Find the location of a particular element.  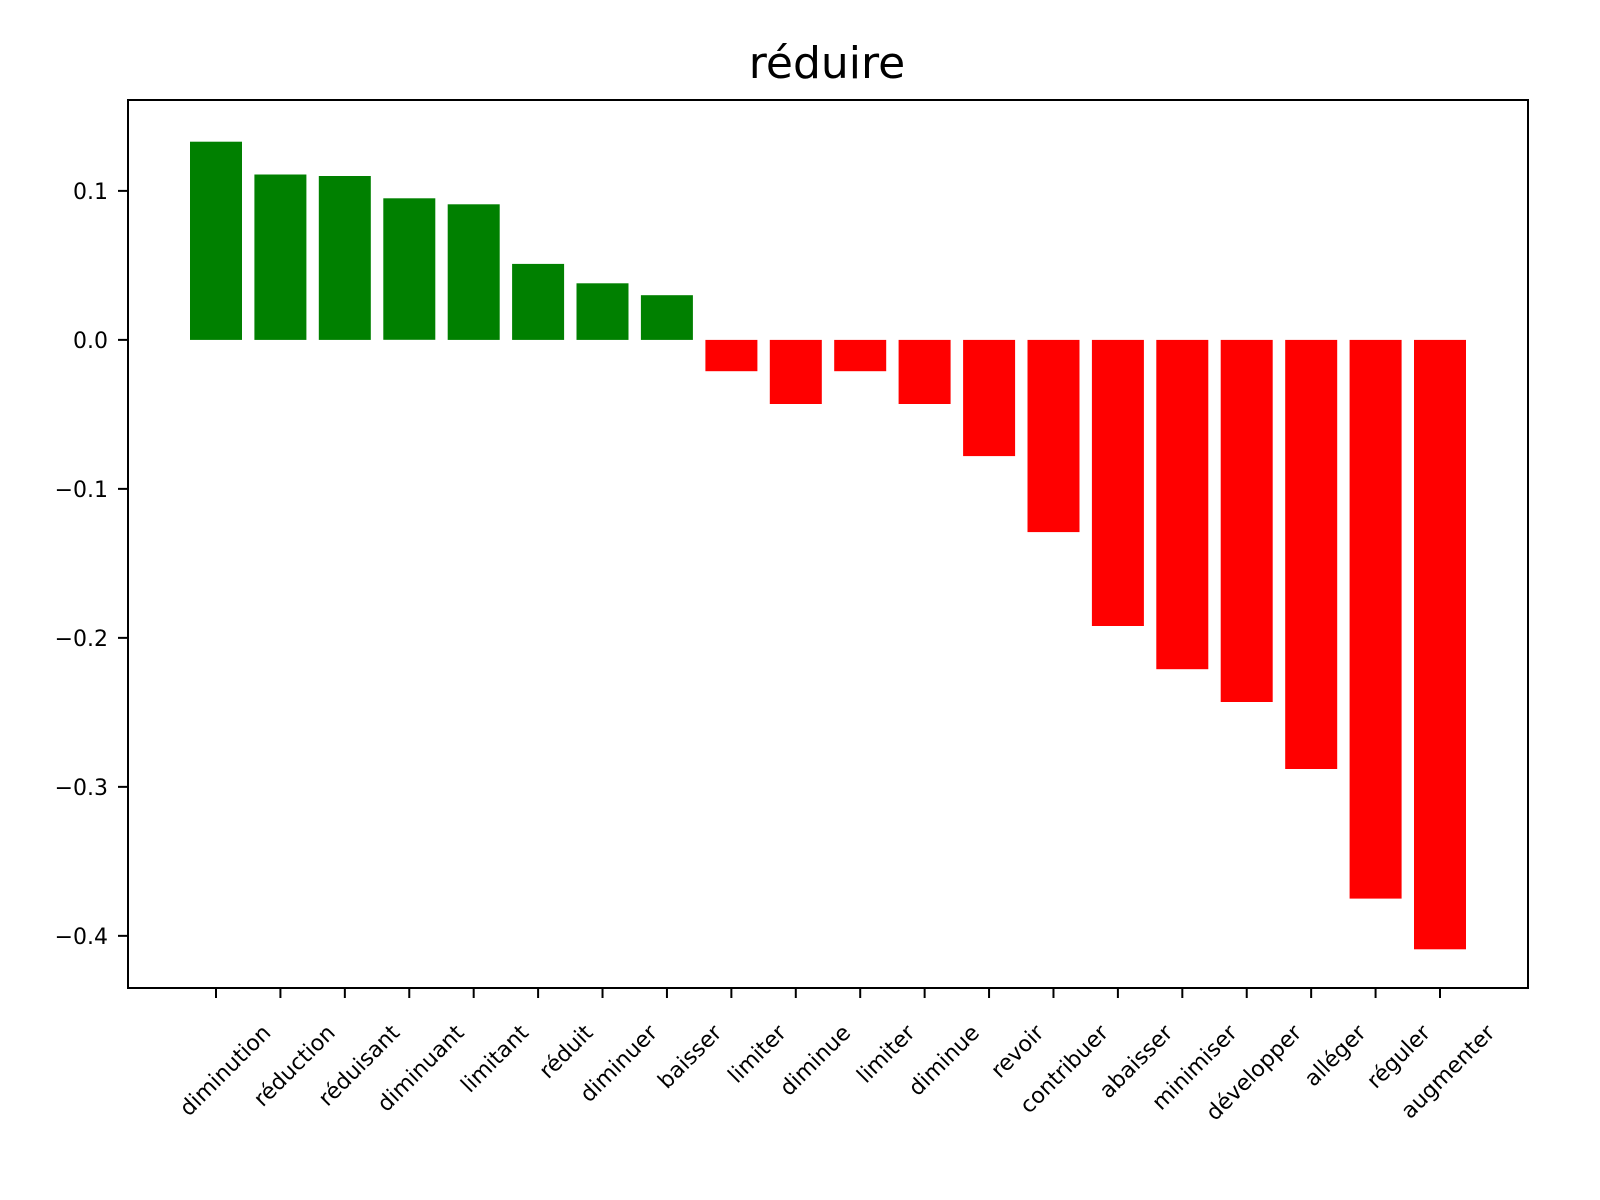

y-tick-label-4: −0.3 is located at coordinates (81, 788).